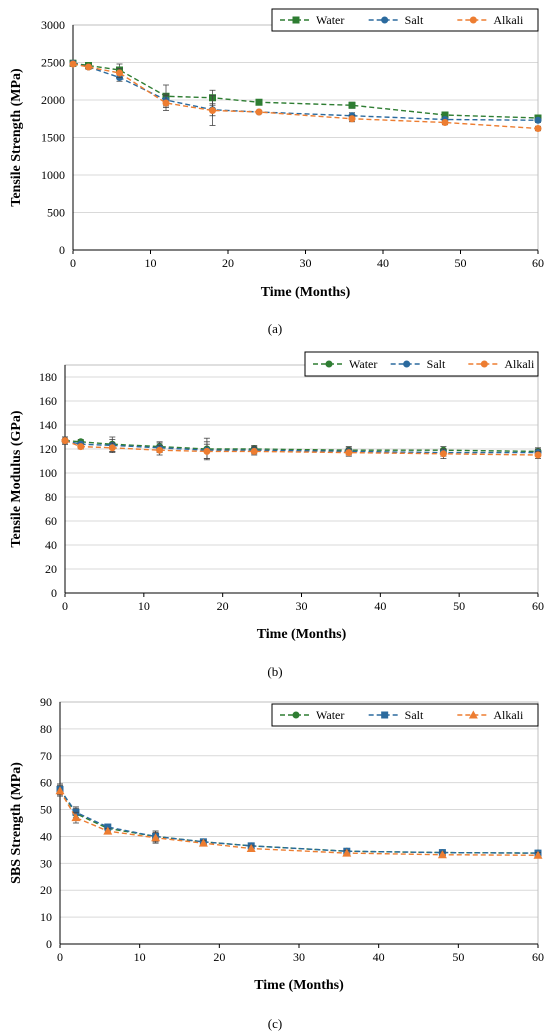 The height and width of the screenshot is (1036, 550). What do you see at coordinates (48, 401) in the screenshot?
I see `y-tick-label: 160` at bounding box center [48, 401].